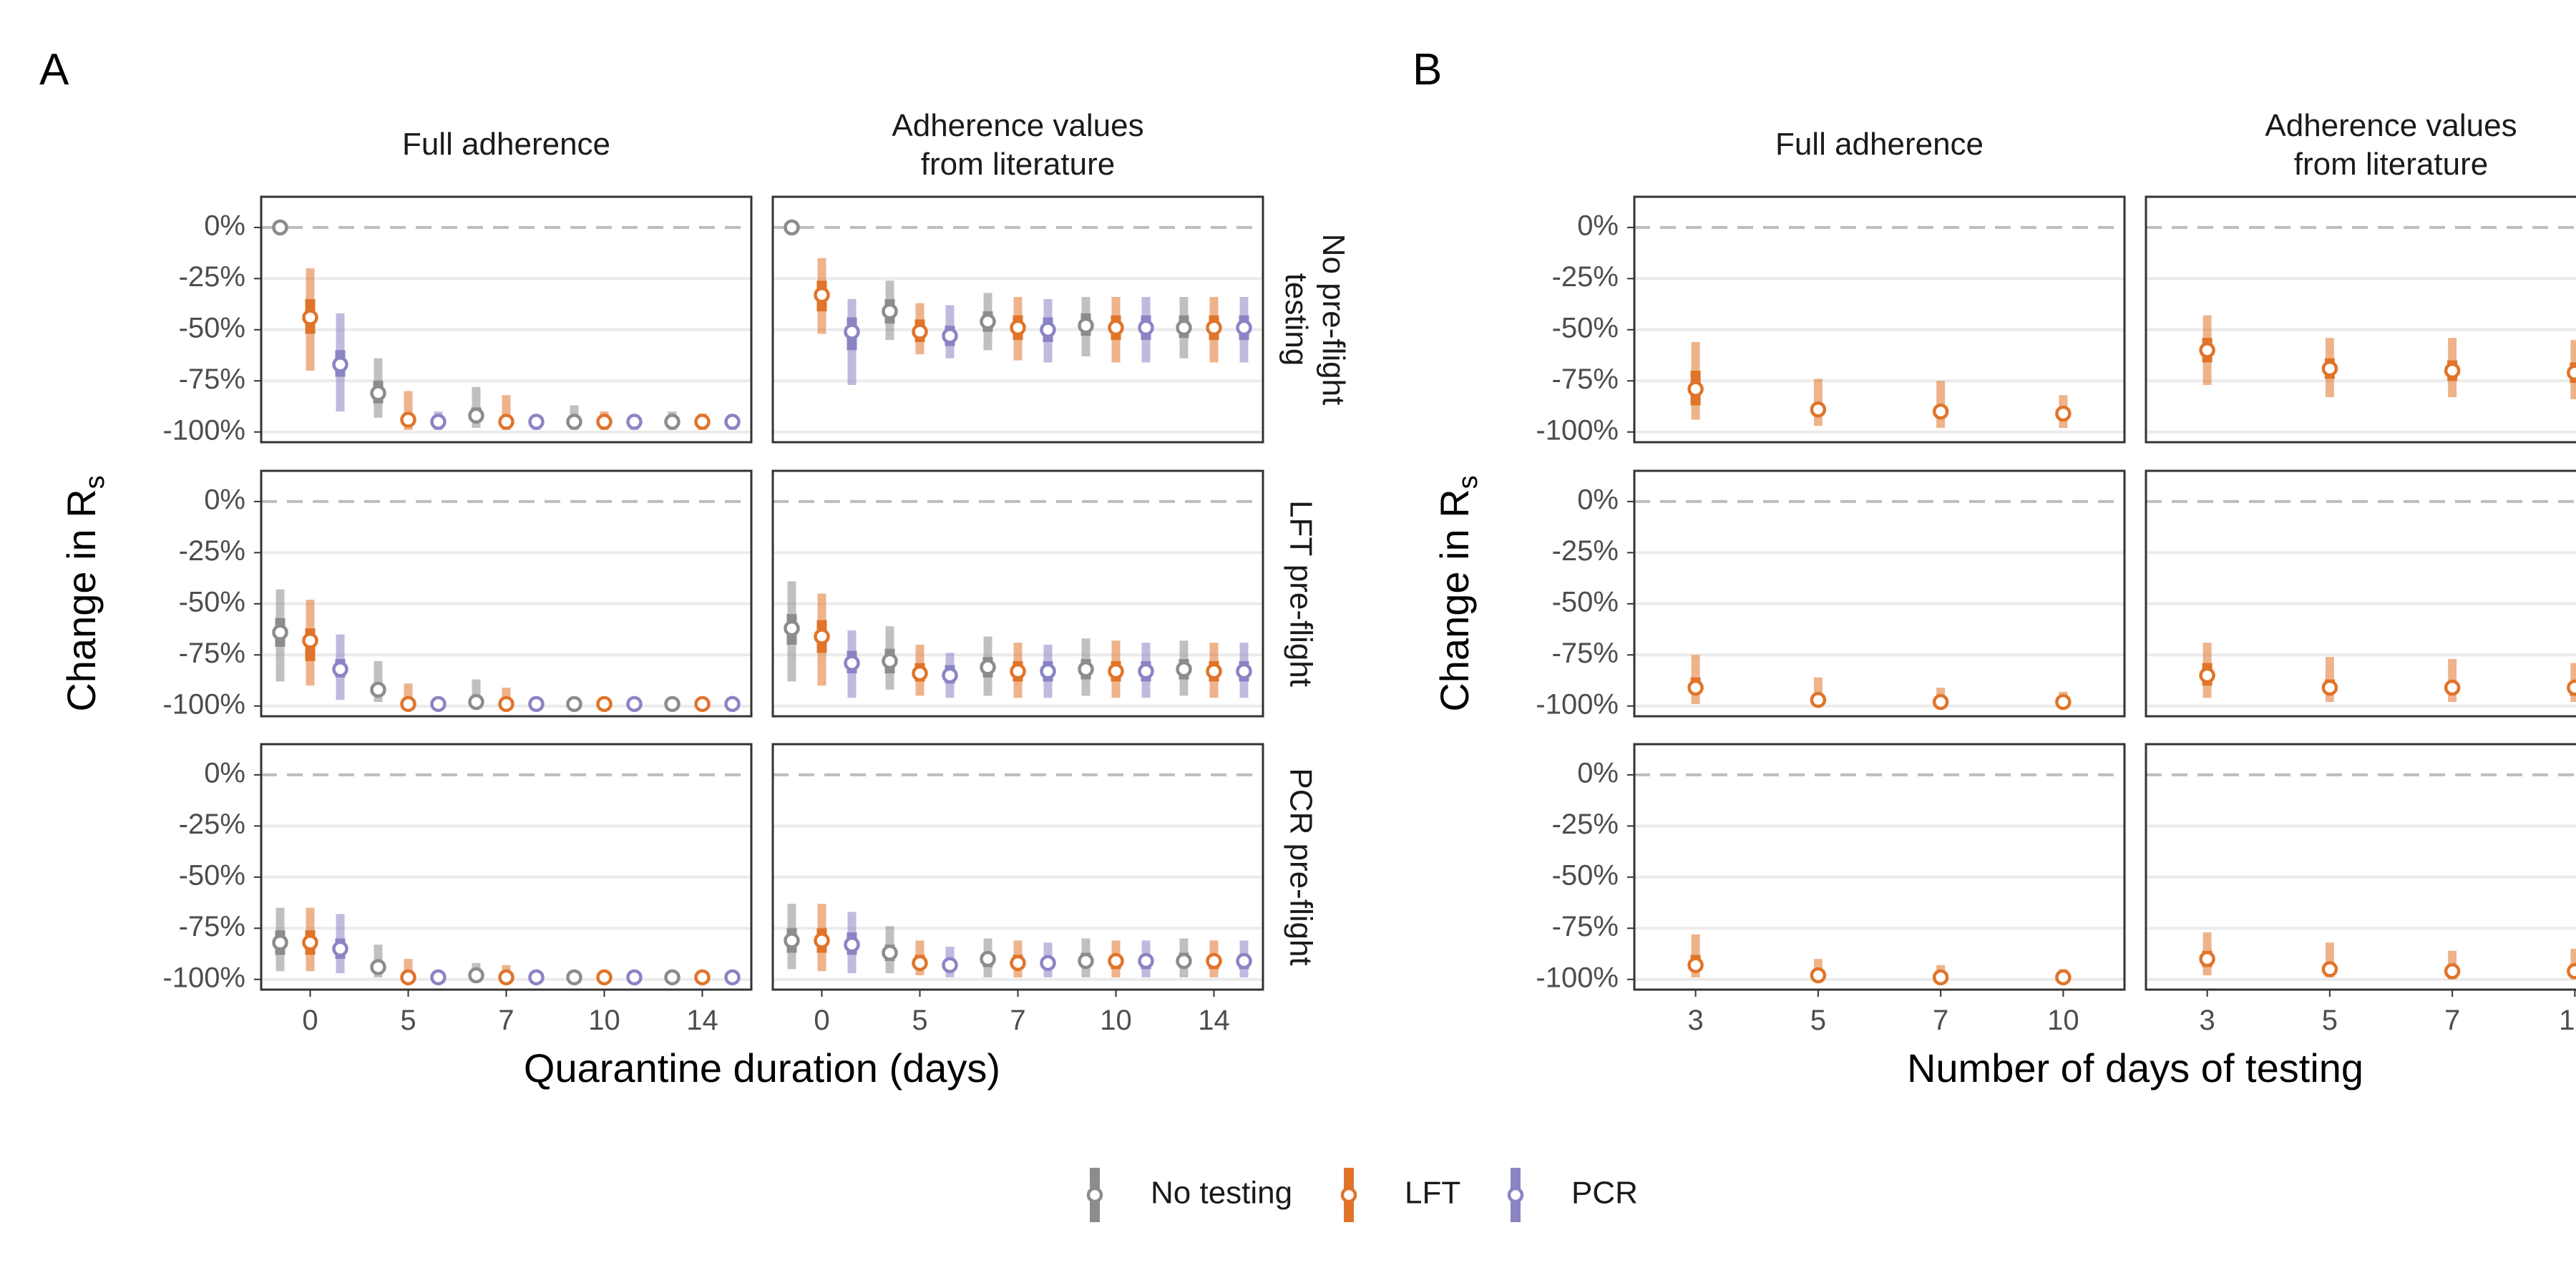 Image resolution: width=2576 pixels, height=1288 pixels. I want to click on x-axis-title: Quarantine duration (days), so click(762, 1068).